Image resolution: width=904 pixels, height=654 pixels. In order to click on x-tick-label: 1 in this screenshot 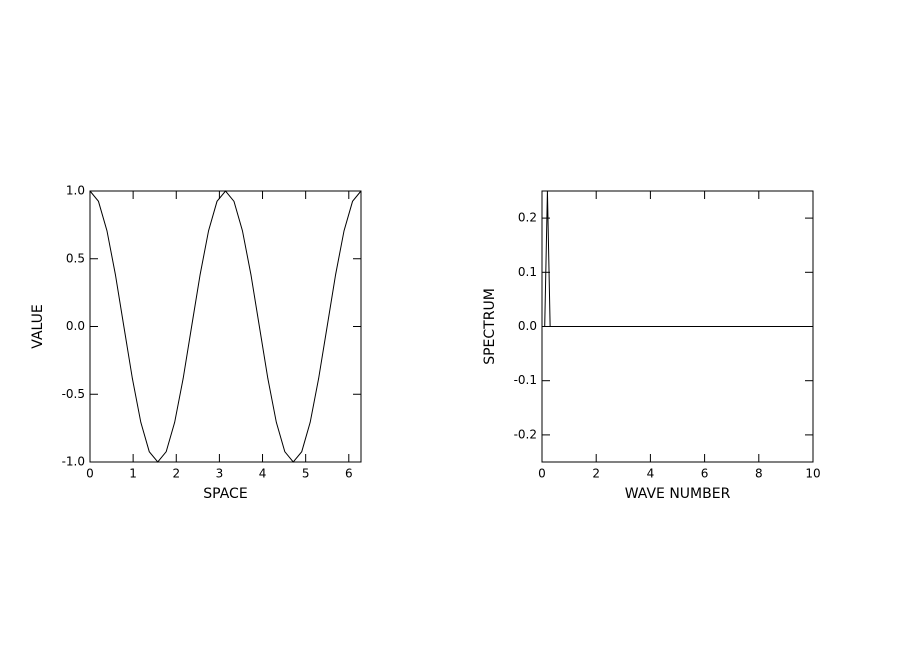, I will do `click(133, 474)`.